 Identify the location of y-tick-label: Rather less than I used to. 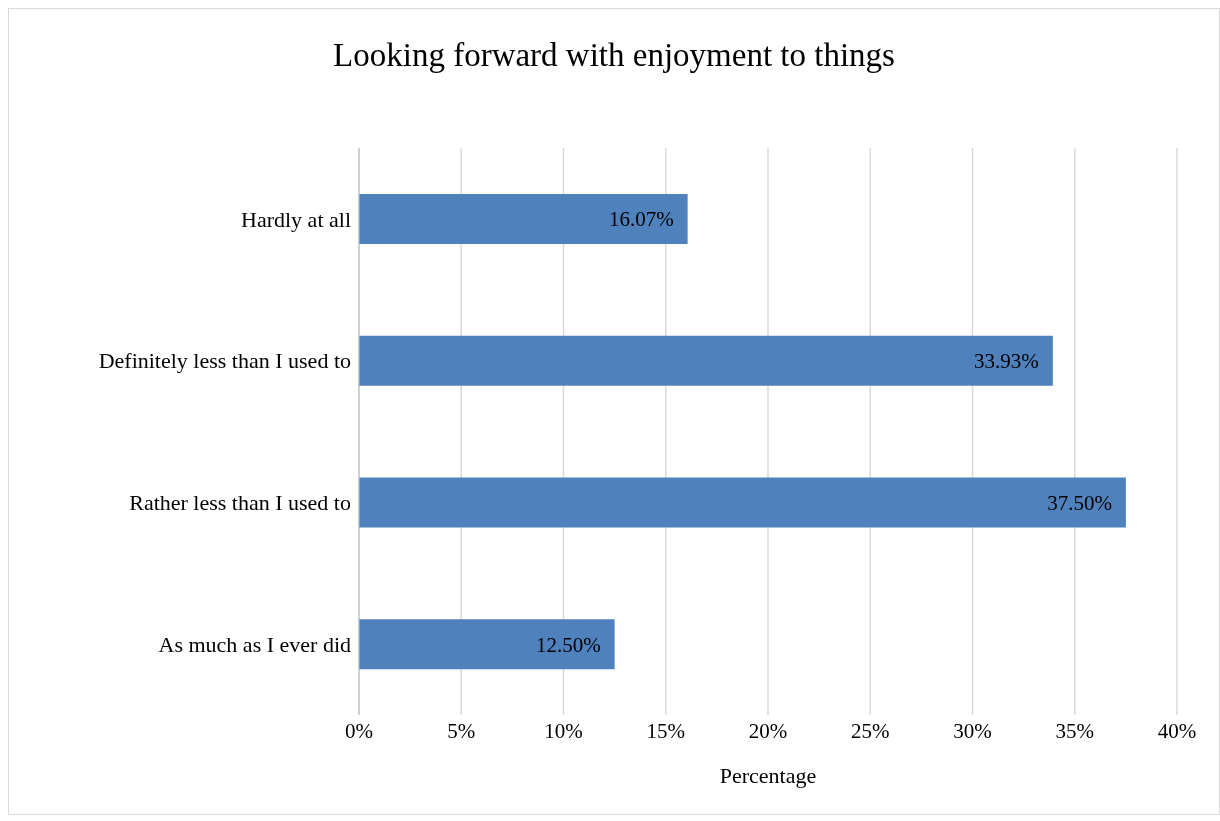
(240, 503).